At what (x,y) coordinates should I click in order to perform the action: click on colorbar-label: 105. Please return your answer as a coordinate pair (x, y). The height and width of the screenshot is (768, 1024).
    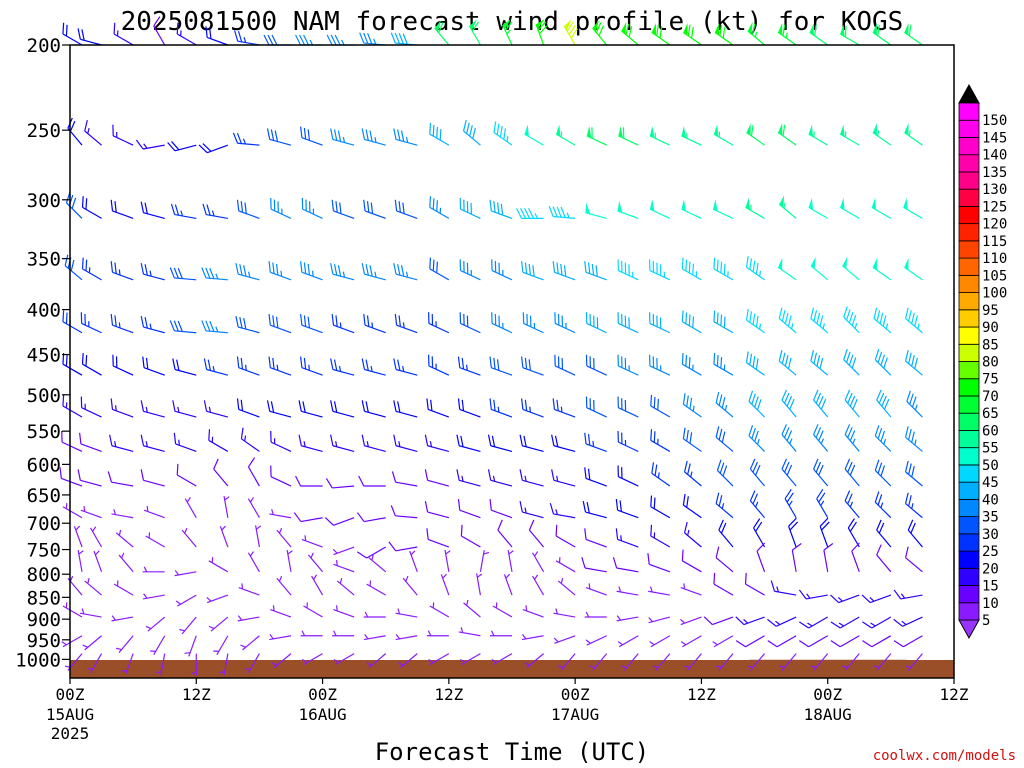
    Looking at the image, I should click on (994, 276).